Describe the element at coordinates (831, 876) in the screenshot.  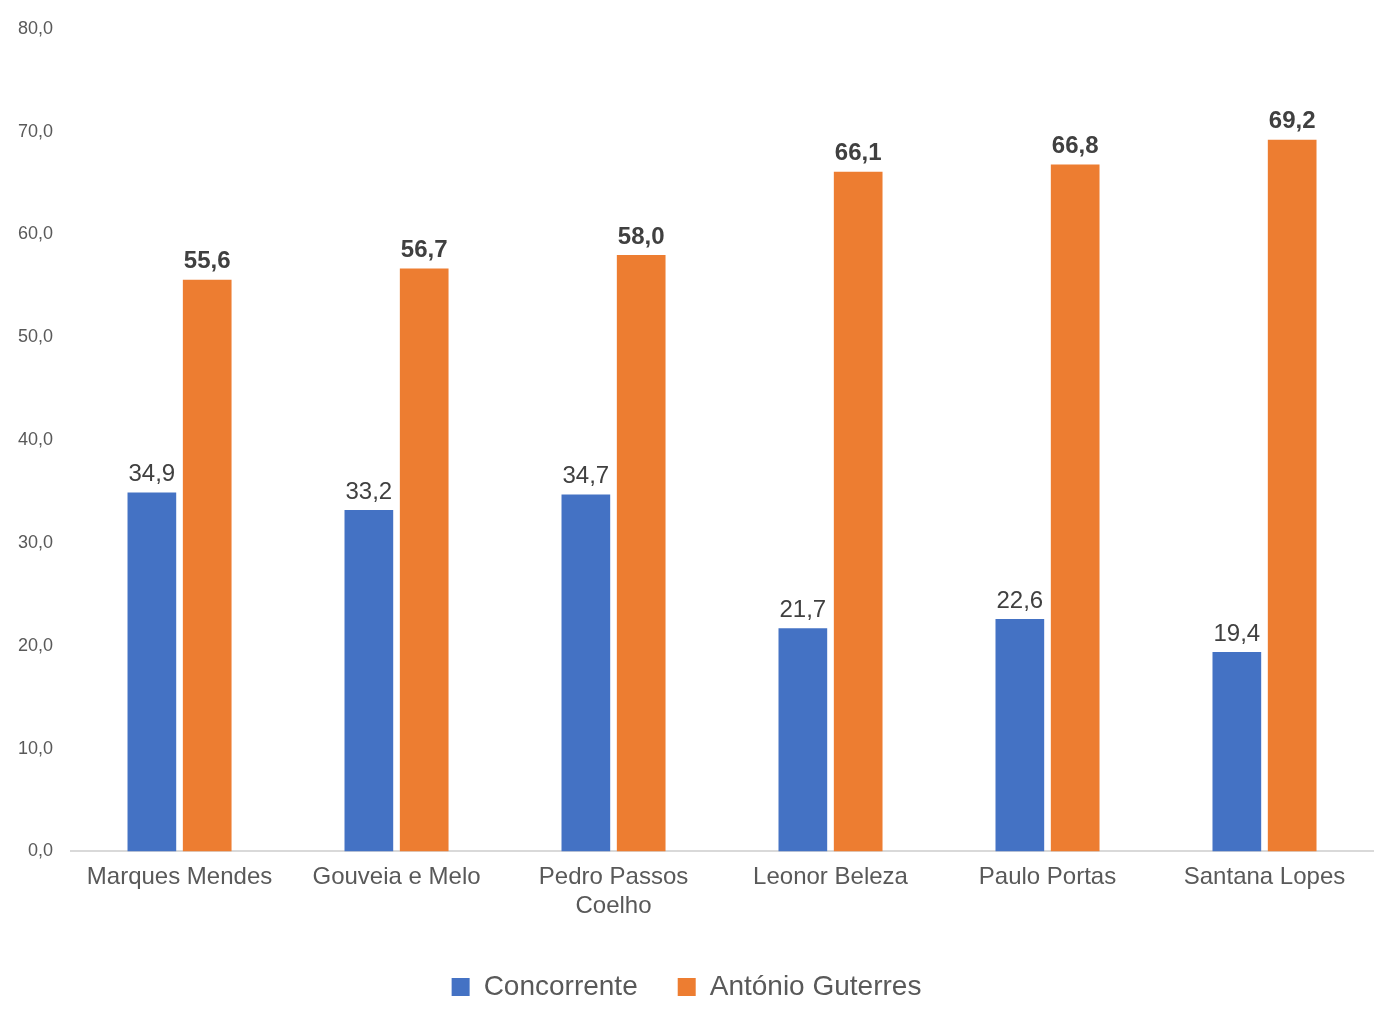
I see `x-tick-label: Leonor Beleza` at that location.